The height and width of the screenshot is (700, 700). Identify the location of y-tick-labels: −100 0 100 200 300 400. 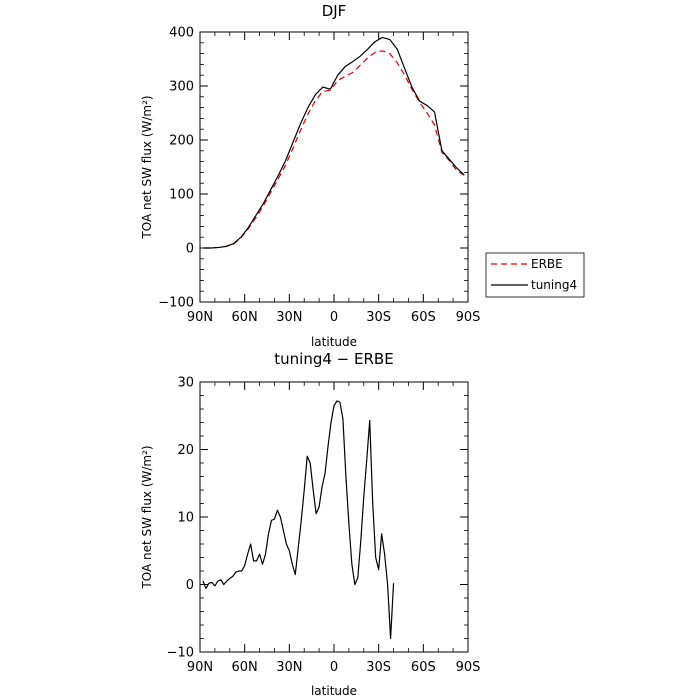
(176, 168).